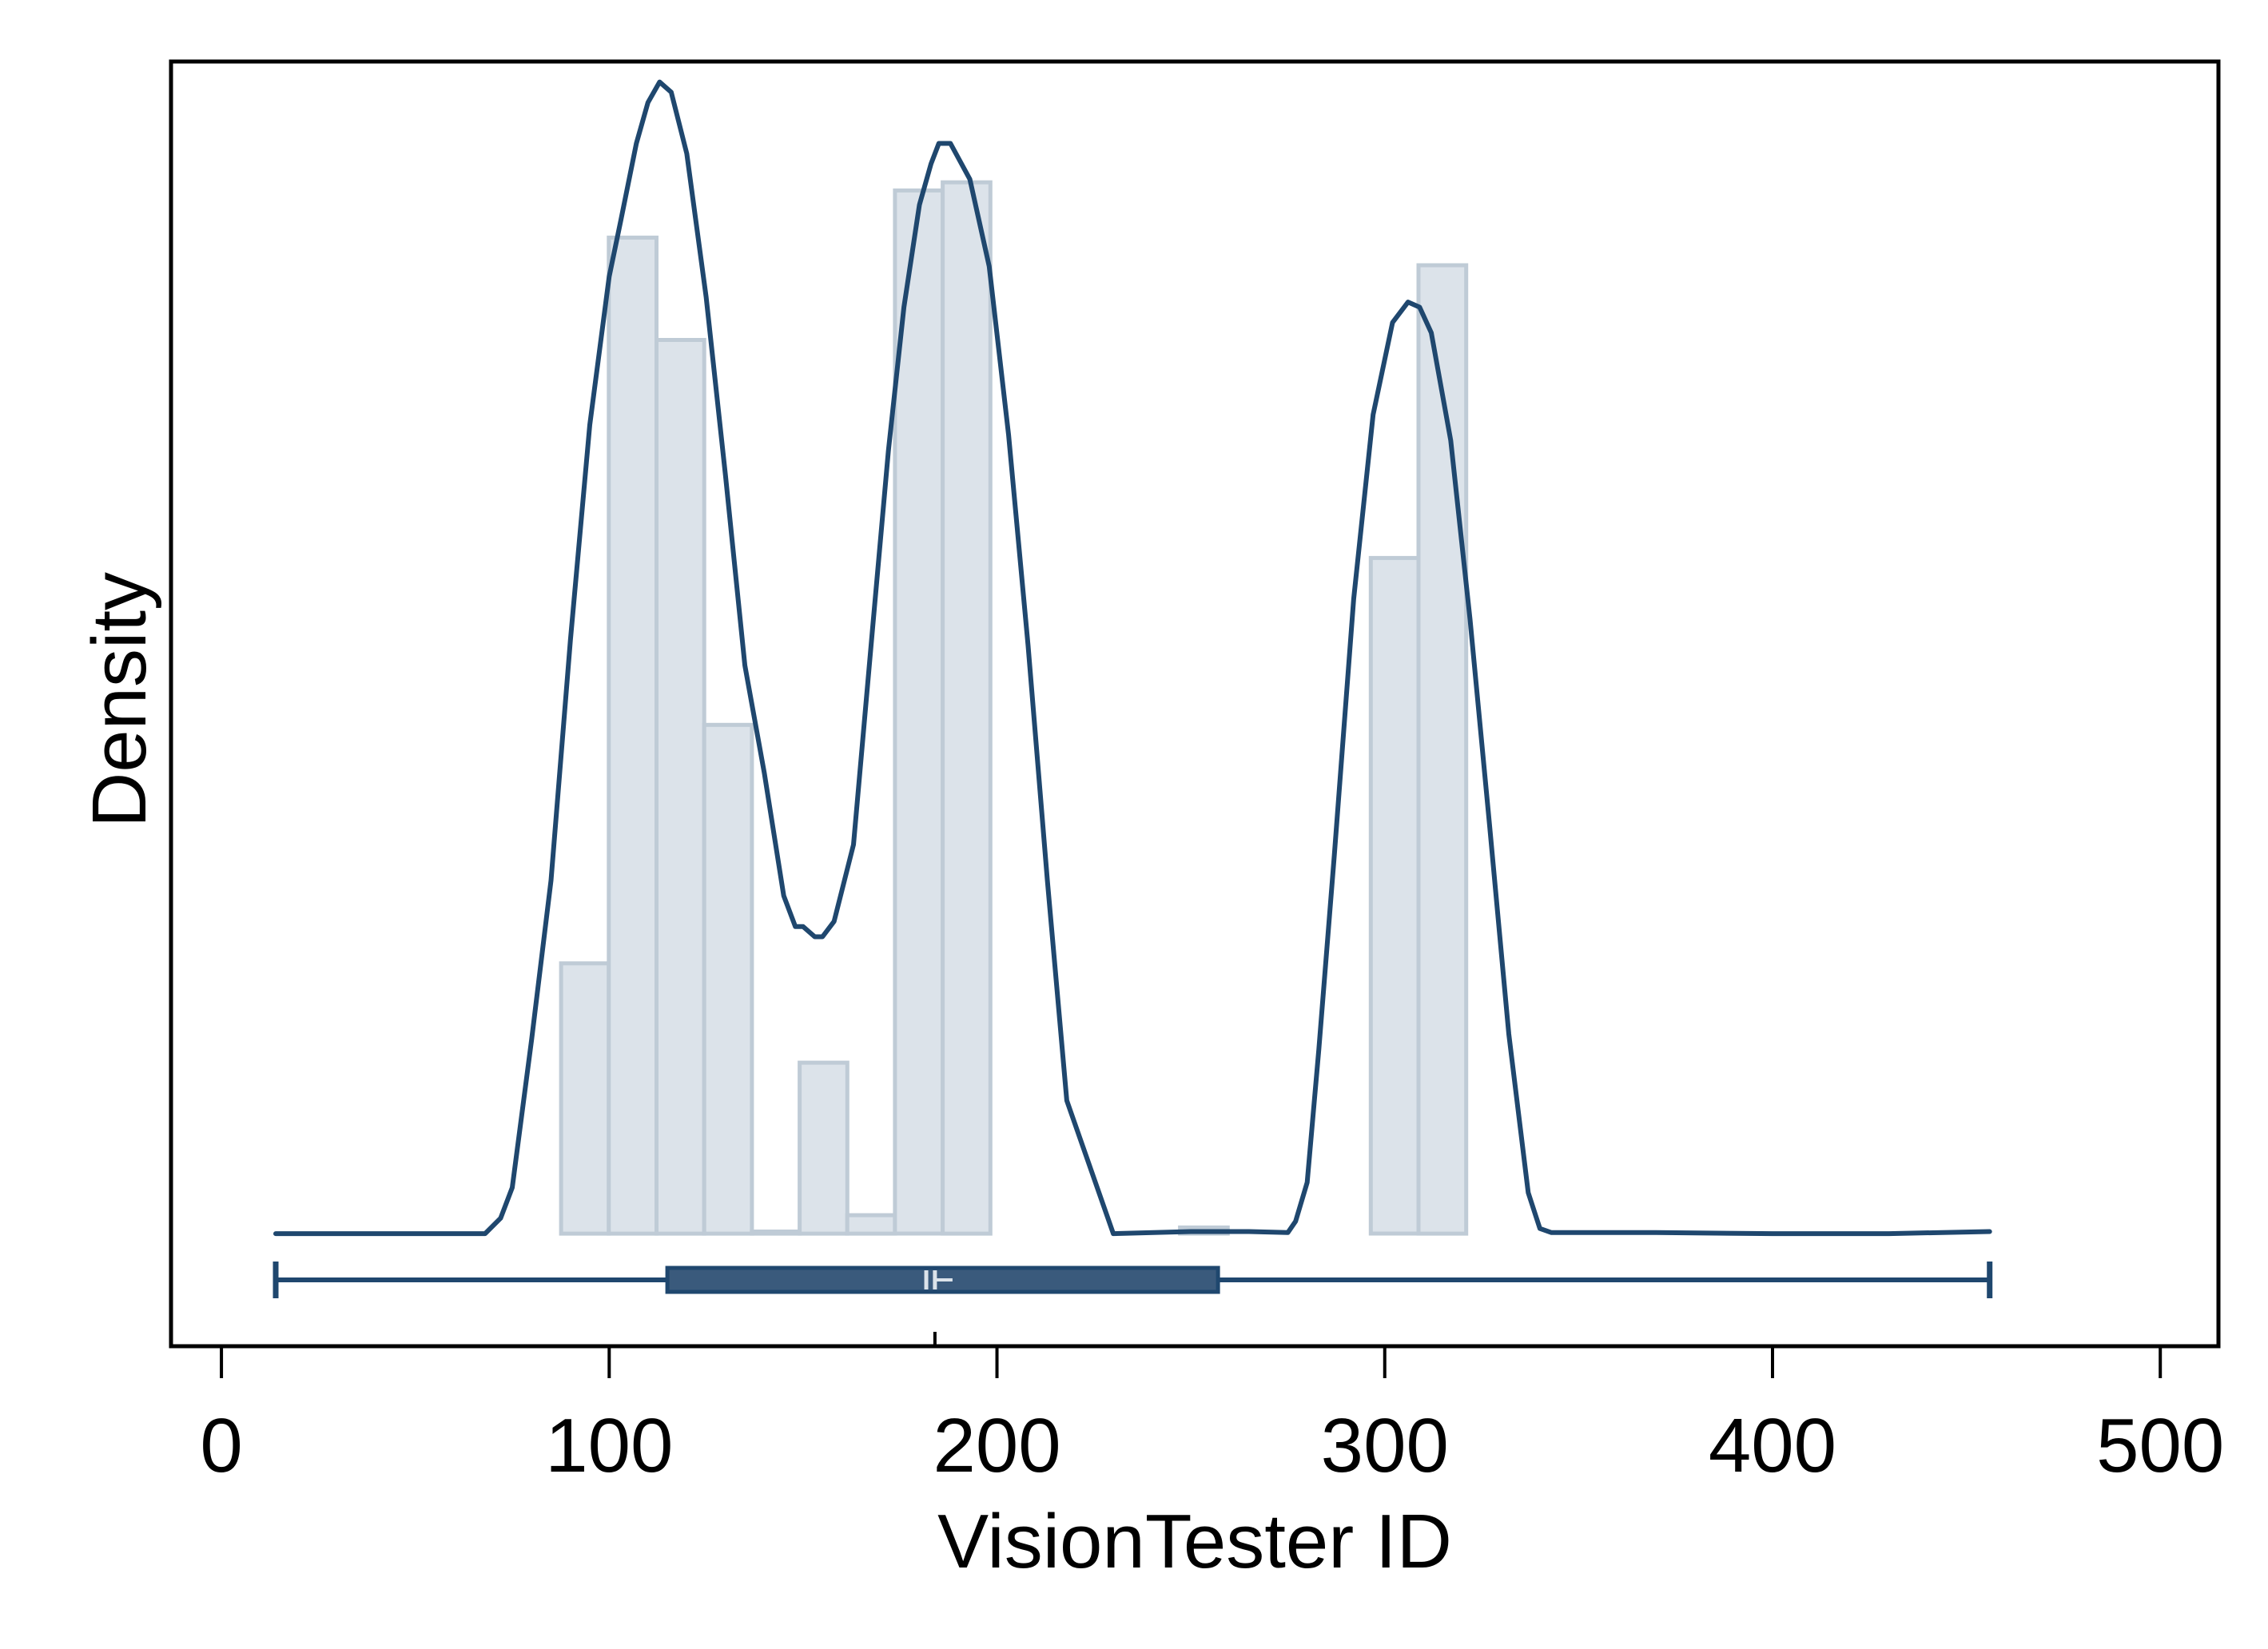  What do you see at coordinates (1212, 1410) in the screenshot?
I see `x-axis: 0 100 200 300 400 500` at bounding box center [1212, 1410].